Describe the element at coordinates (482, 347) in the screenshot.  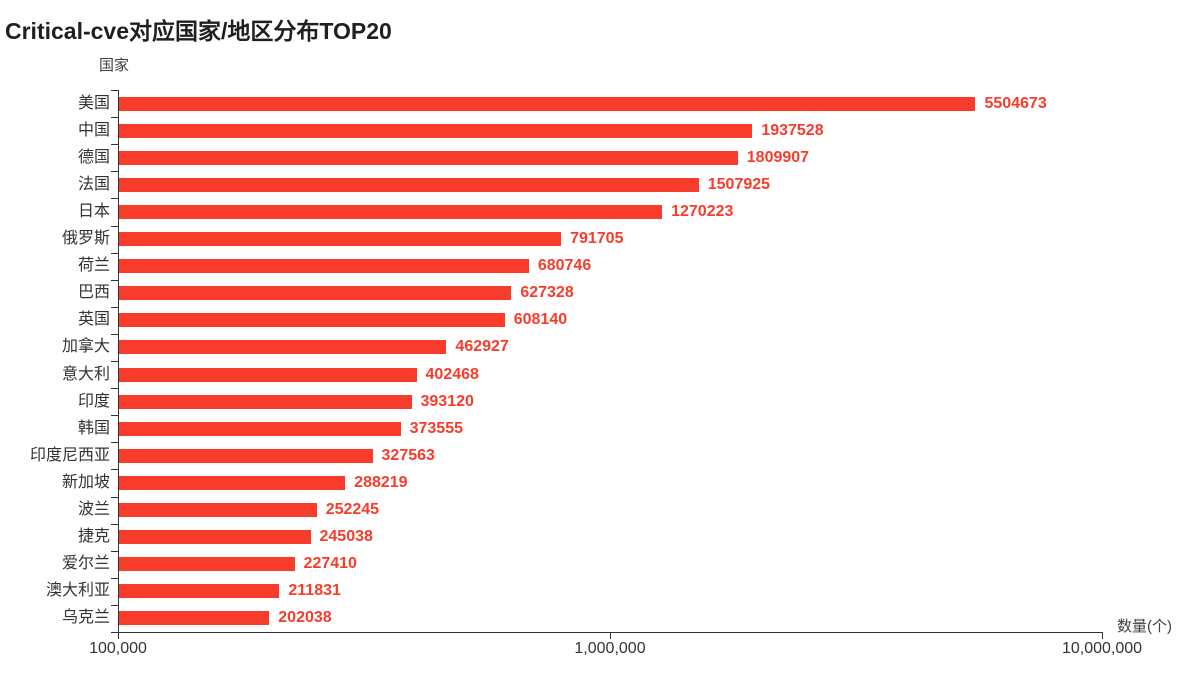
I see `value-label: 462927` at that location.